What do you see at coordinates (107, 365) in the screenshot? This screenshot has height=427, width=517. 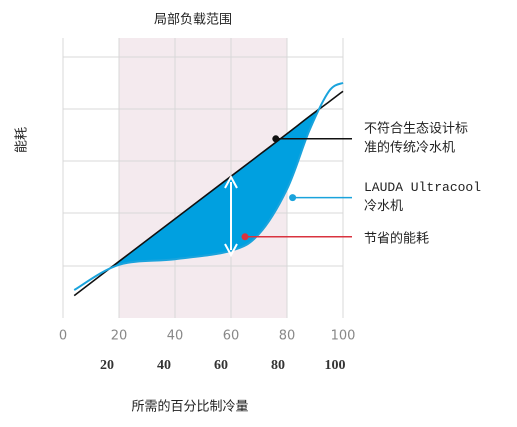 I see `secondary-x-tick-label: 20` at bounding box center [107, 365].